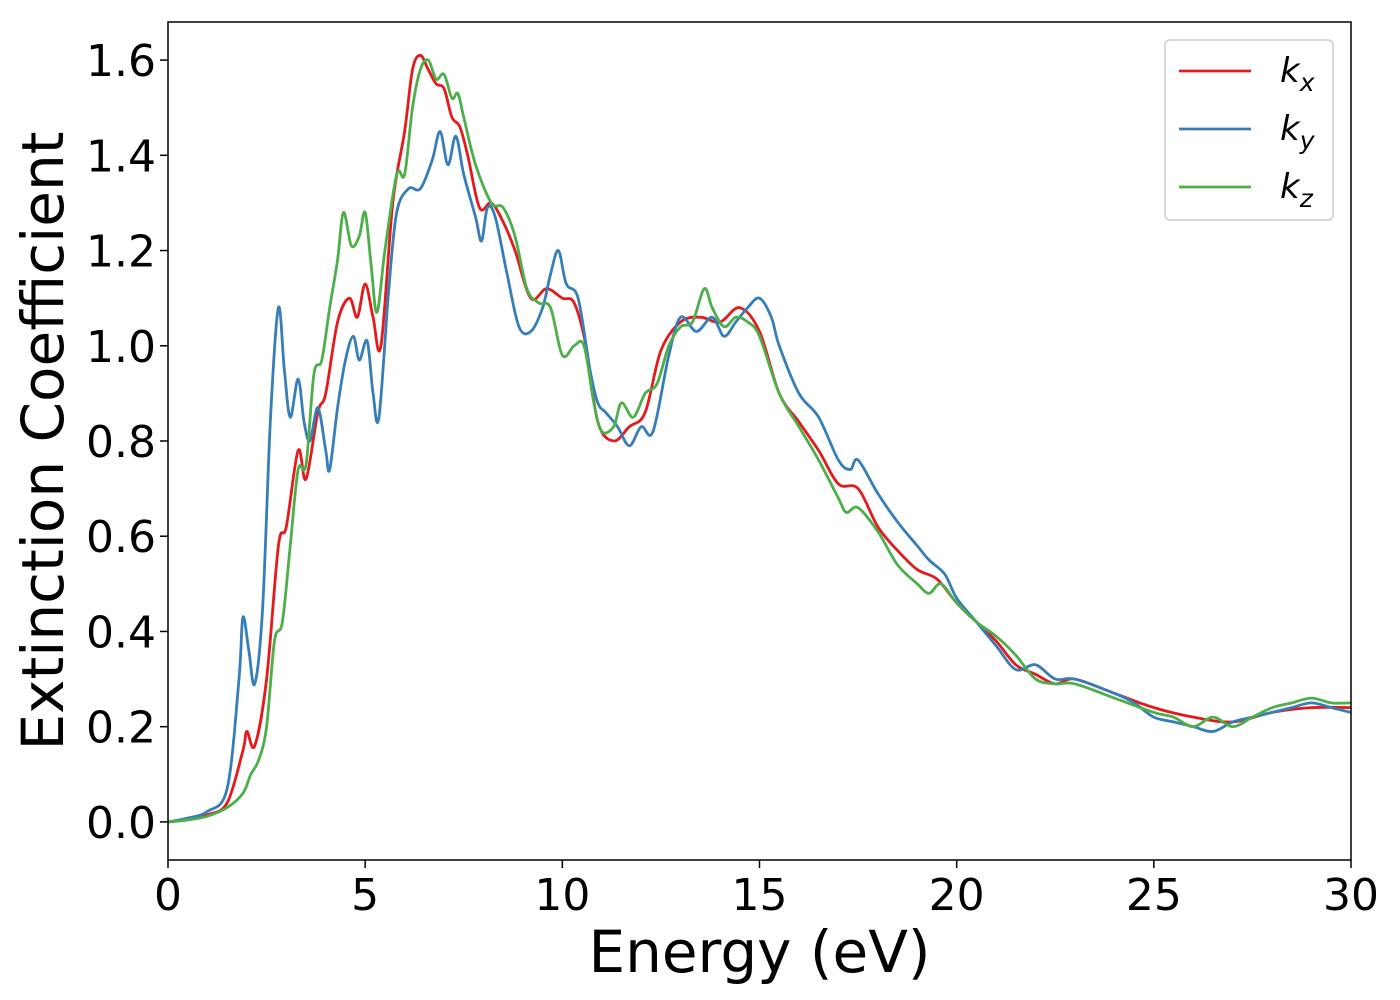 This screenshot has height=1000, width=1400. What do you see at coordinates (1351, 895) in the screenshot?
I see `x-tick-label: 30` at bounding box center [1351, 895].